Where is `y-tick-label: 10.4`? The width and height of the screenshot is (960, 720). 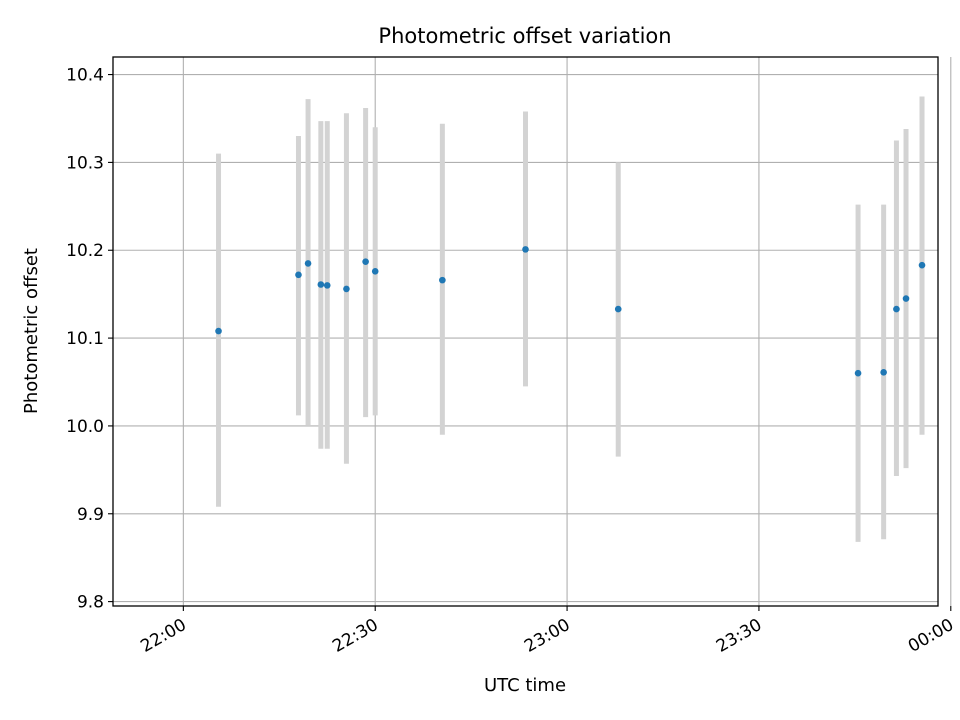
y-tick-label: 10.4 is located at coordinates (85, 76).